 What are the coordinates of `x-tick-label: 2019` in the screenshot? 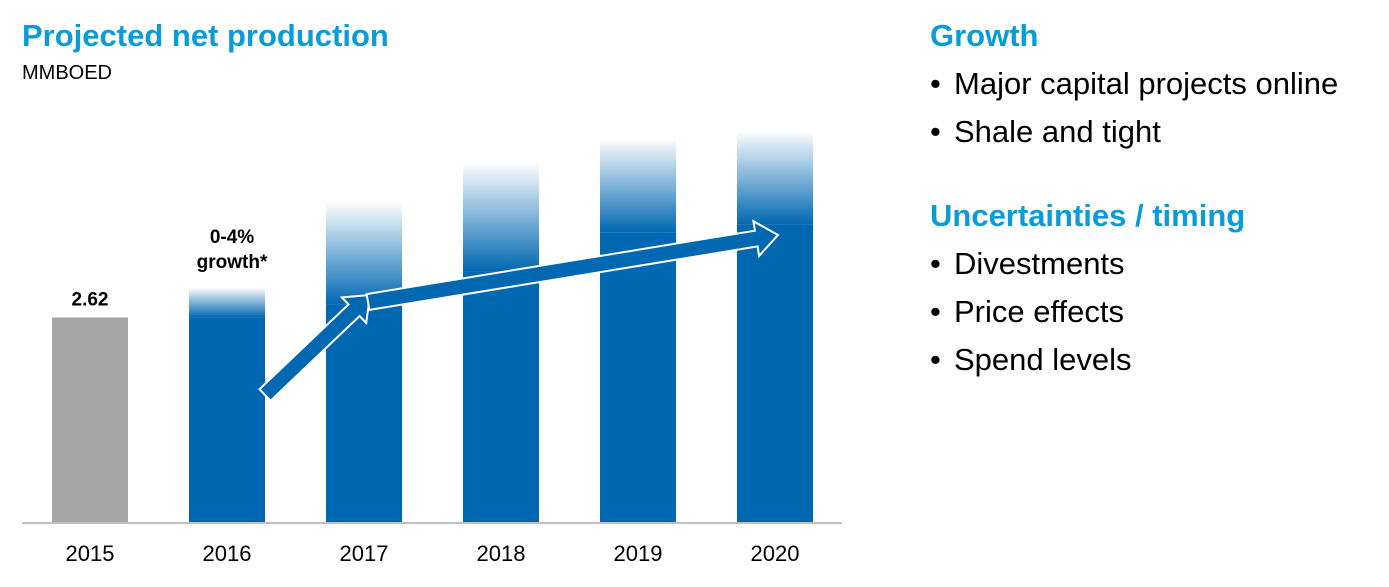 It's located at (638, 553).